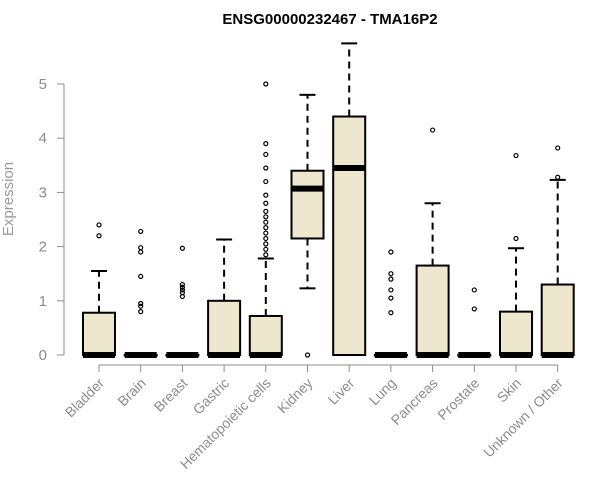  What do you see at coordinates (458, 399) in the screenshot?
I see `x-tick-label: Prostate` at bounding box center [458, 399].